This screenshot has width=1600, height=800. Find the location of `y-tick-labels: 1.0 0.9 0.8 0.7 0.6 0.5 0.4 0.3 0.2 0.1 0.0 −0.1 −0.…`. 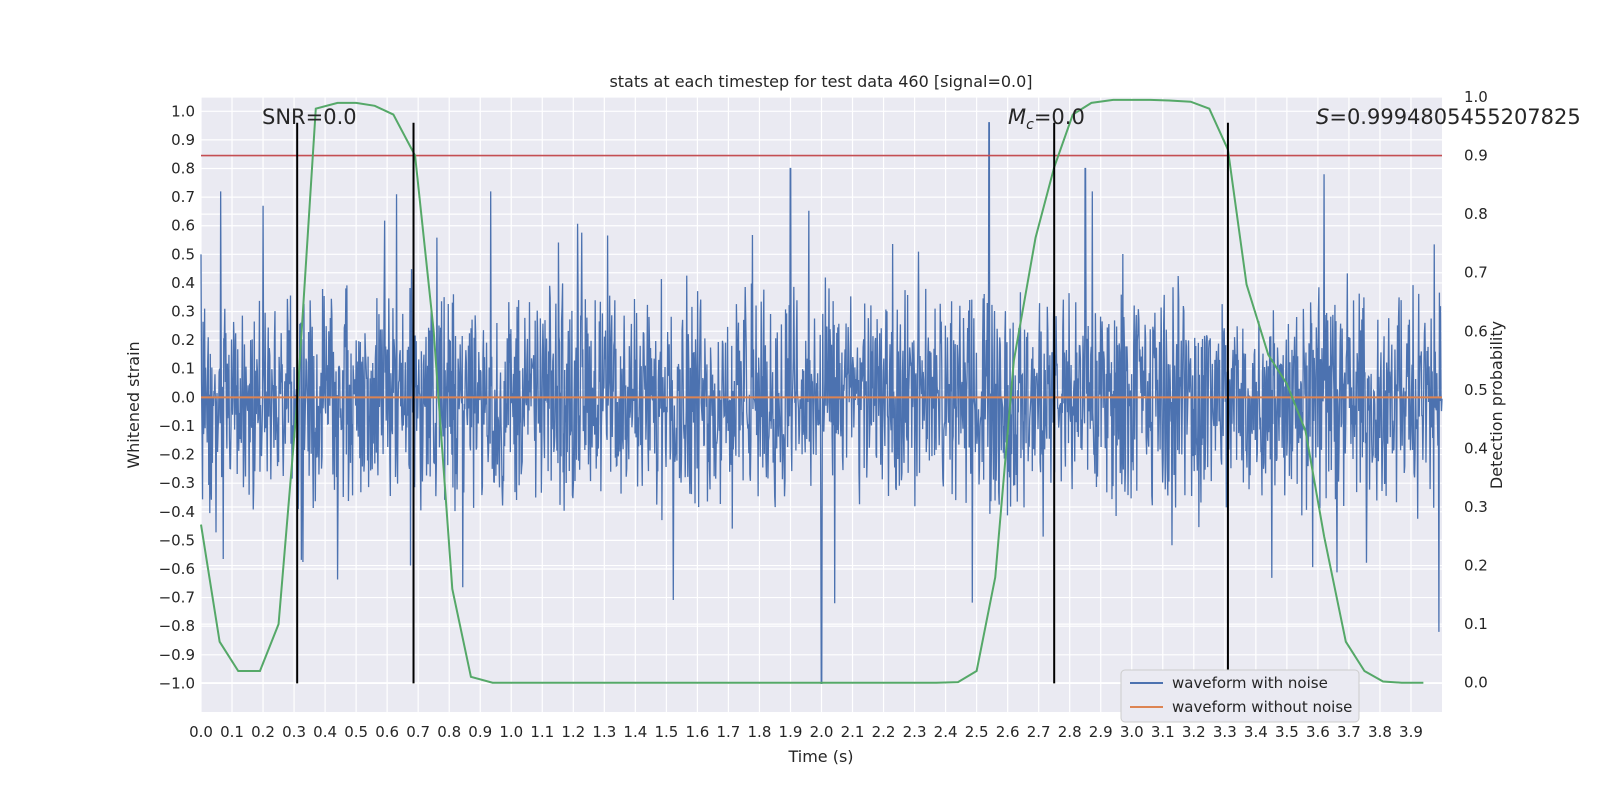

y-tick-labels: 1.0 0.9 0.8 0.7 0.6 0.5 0.4 0.3 0.2 0.1 0.0 −0.1 −0.… is located at coordinates (177, 397).